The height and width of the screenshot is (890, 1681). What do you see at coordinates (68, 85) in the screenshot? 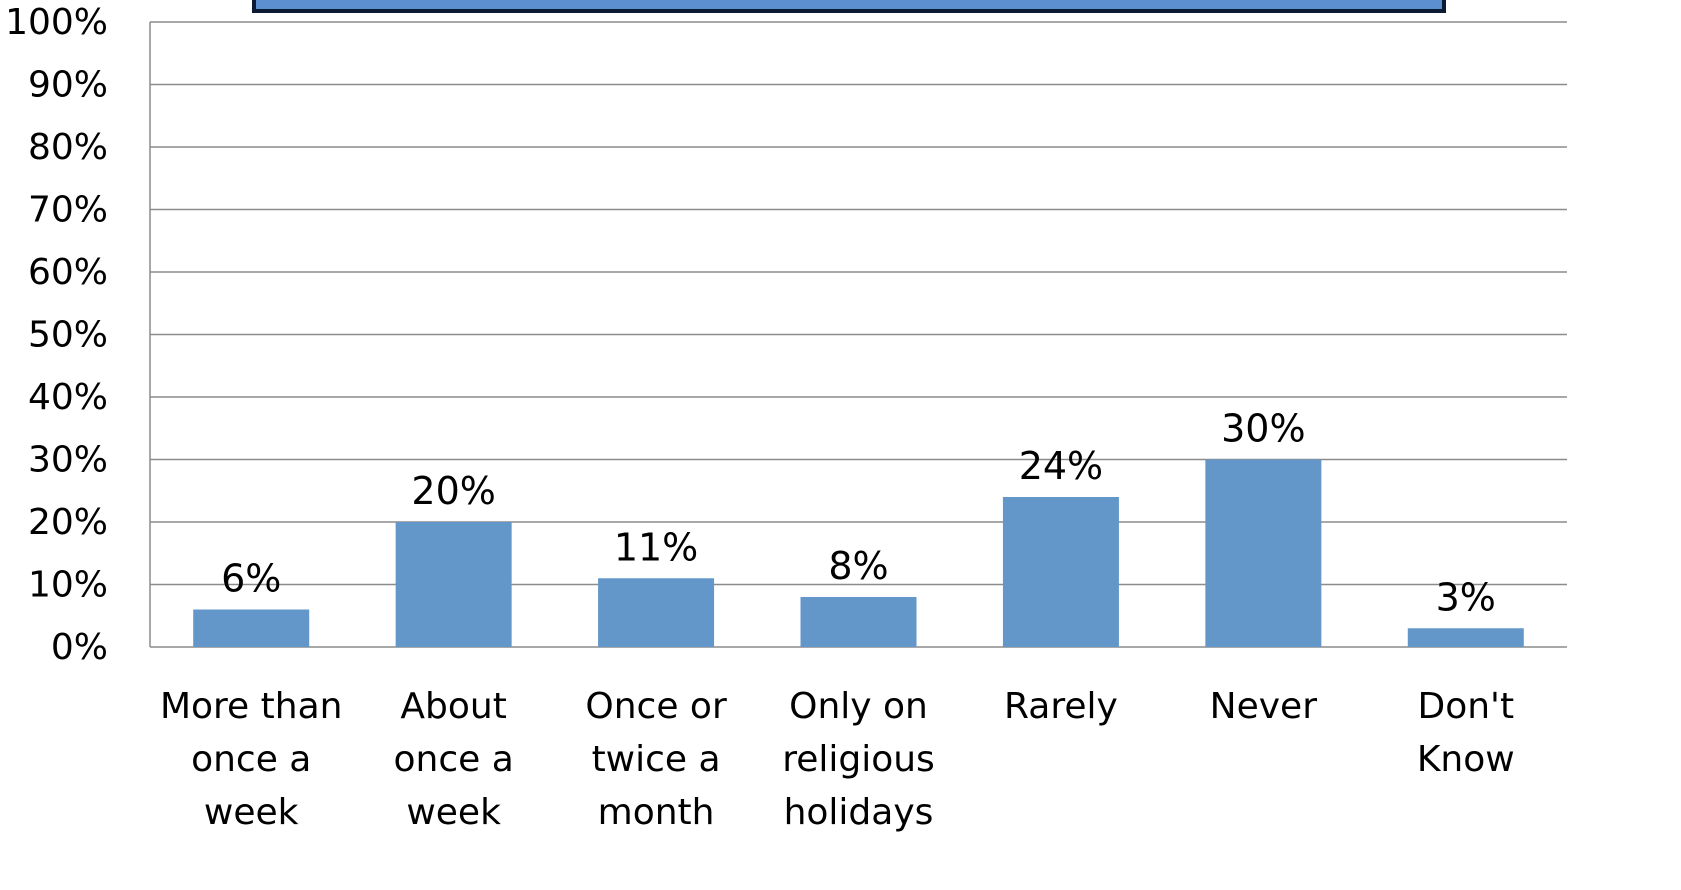
I see `y-tick-label: 90%` at bounding box center [68, 85].